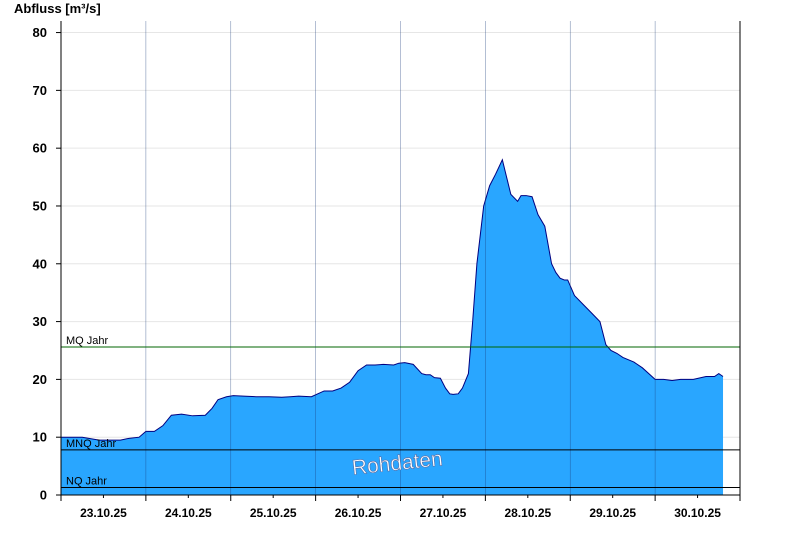 The height and width of the screenshot is (550, 800). What do you see at coordinates (87, 341) in the screenshot?
I see `reference-label-0: MQ Jahr` at bounding box center [87, 341].